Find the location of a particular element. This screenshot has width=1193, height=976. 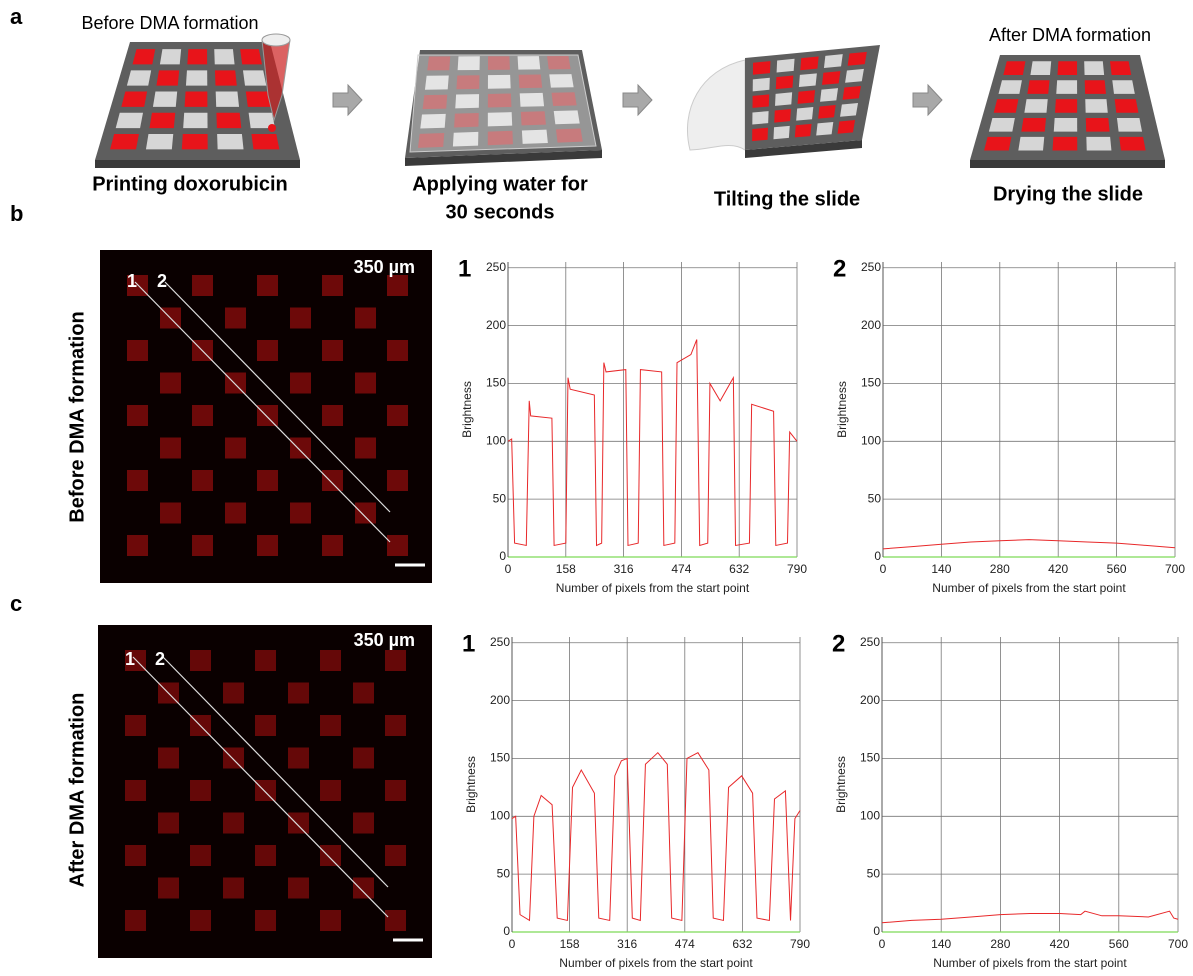

line-label: 2 is located at coordinates (160, 659).